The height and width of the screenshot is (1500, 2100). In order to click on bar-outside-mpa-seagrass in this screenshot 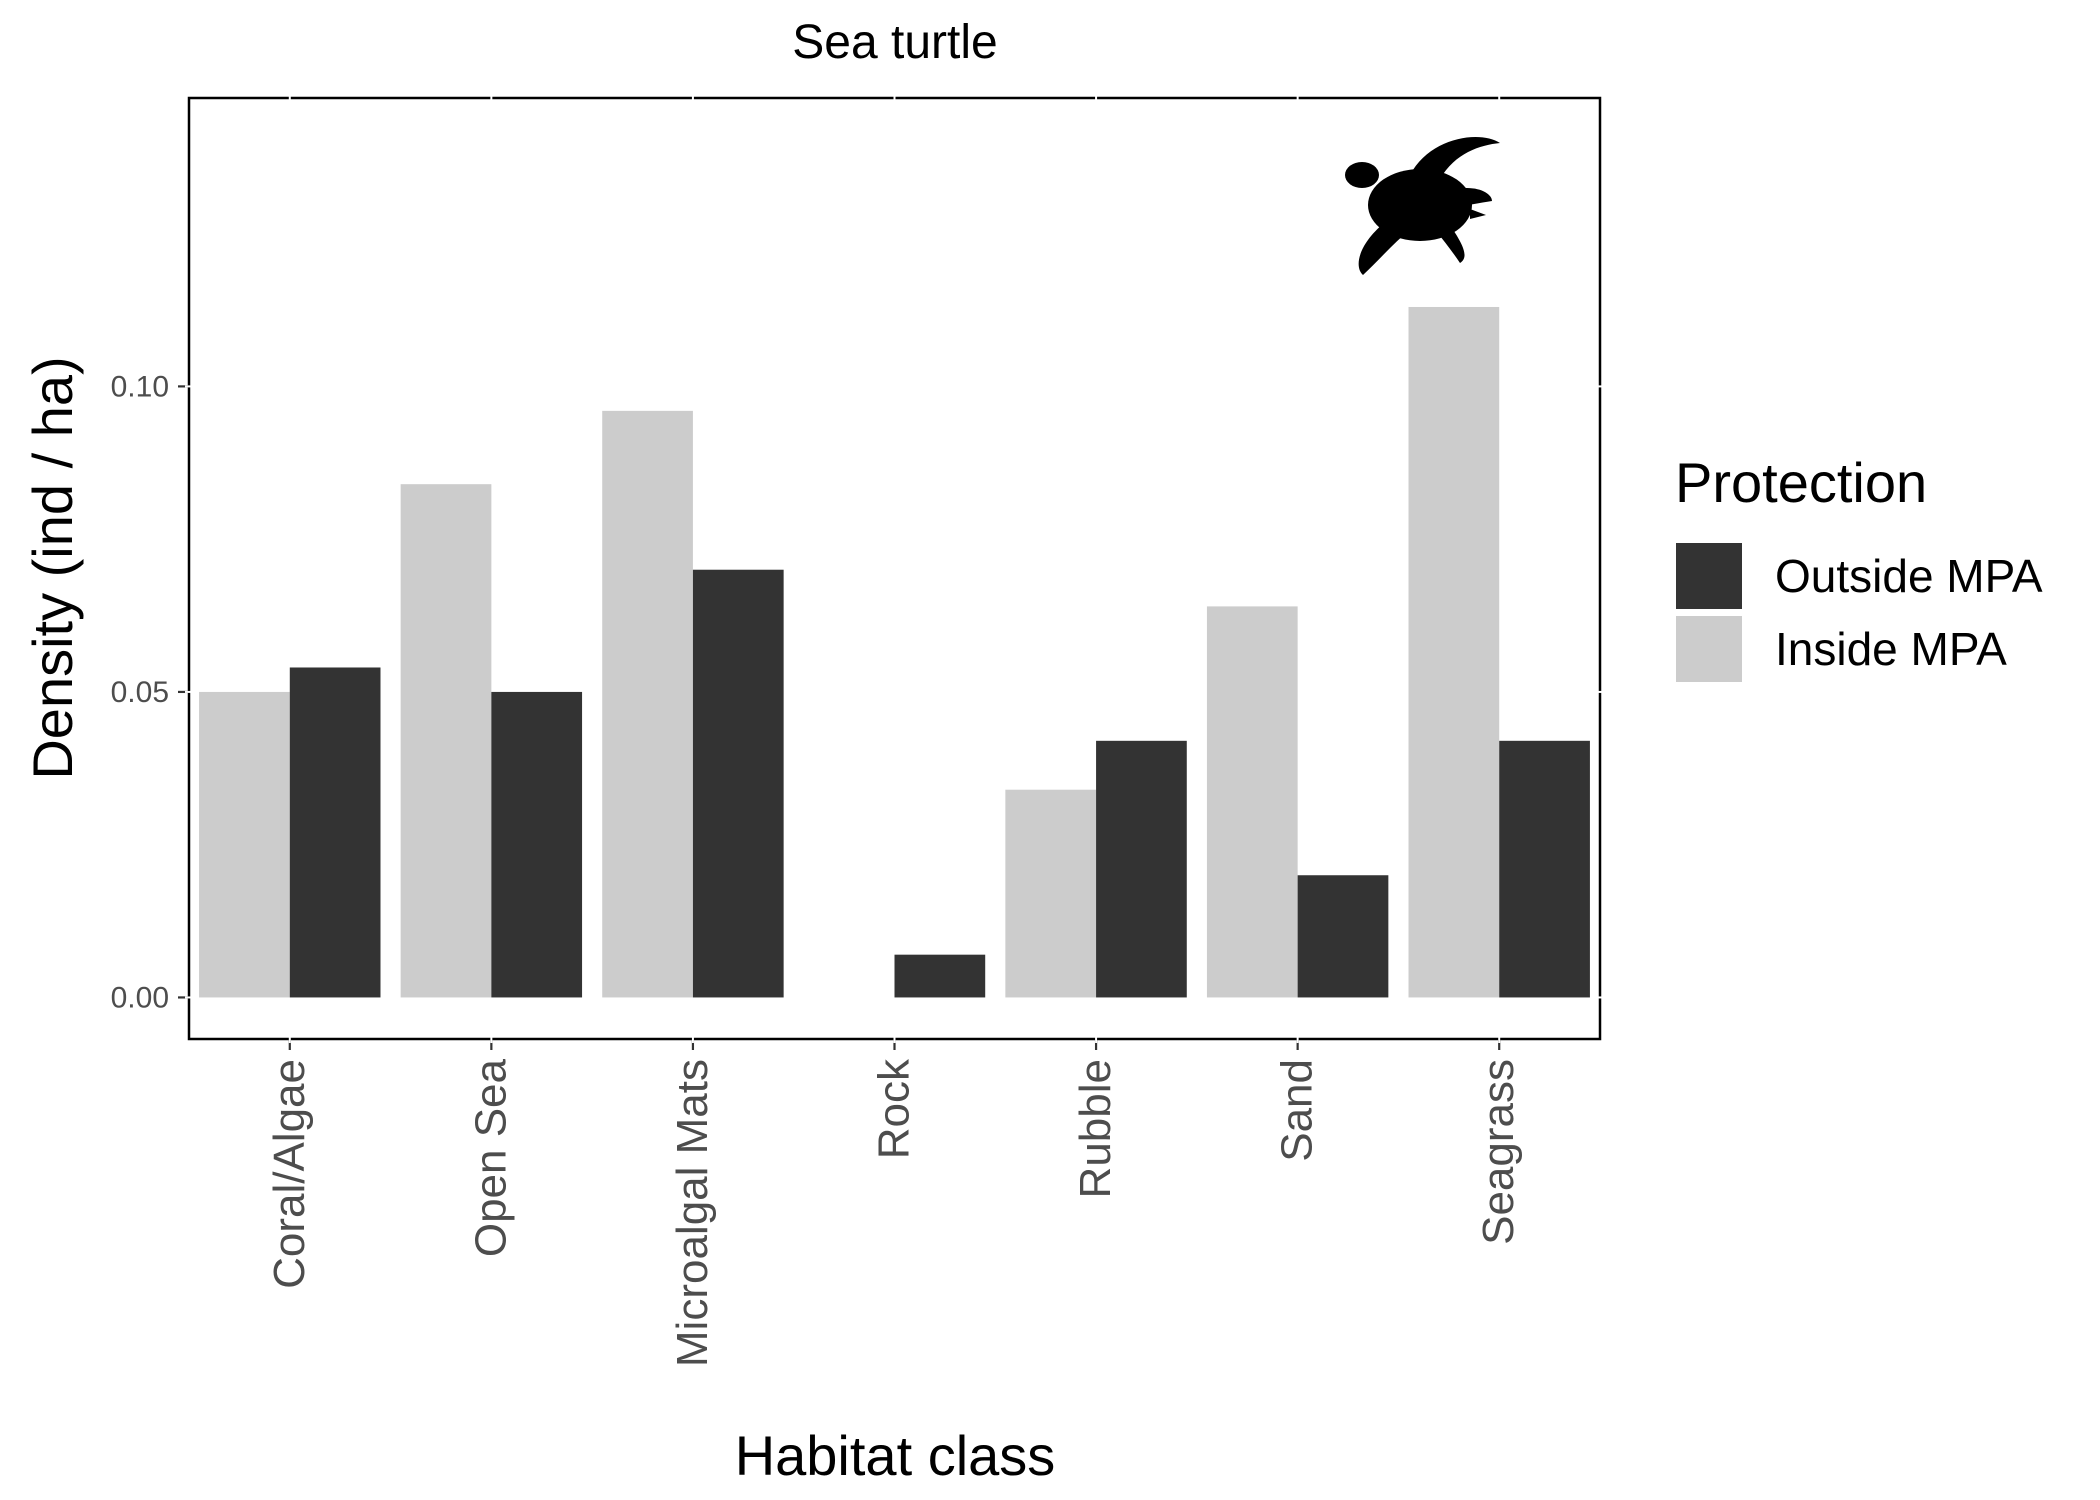, I will do `click(1544, 869)`.